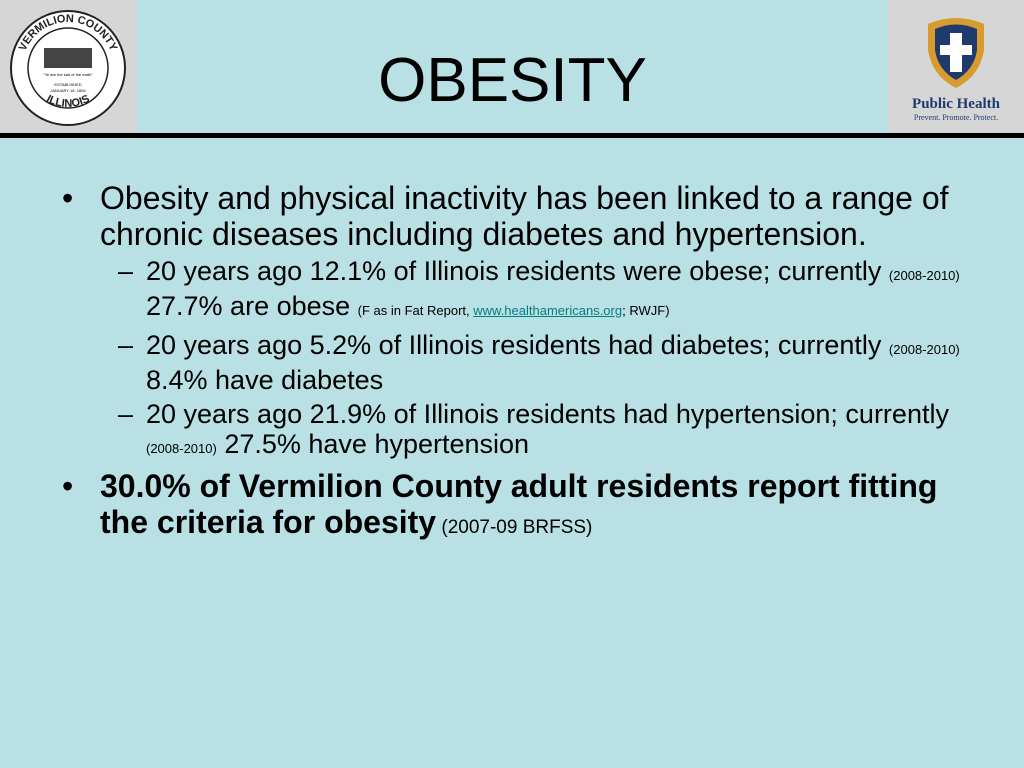 The image size is (1024, 768). I want to click on seal-date: JANUARY 18, 1826, so click(68, 90).